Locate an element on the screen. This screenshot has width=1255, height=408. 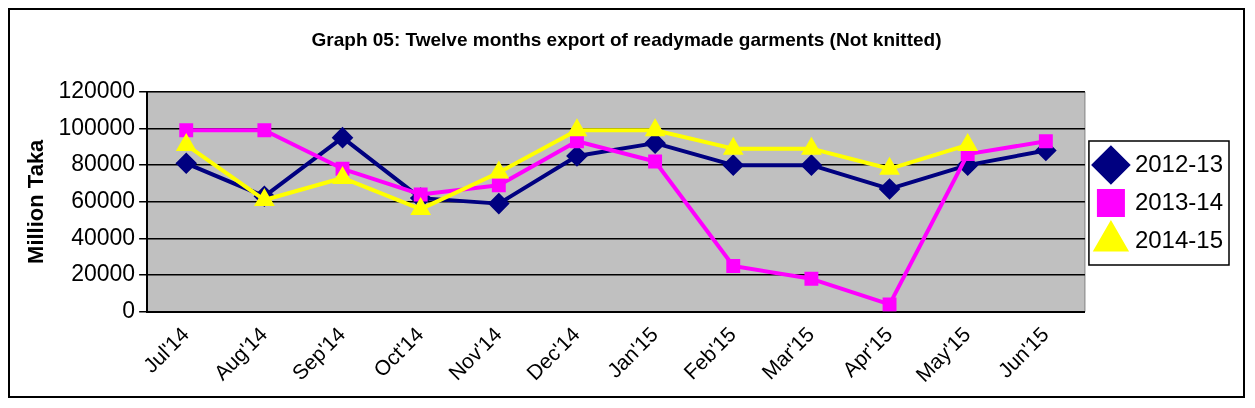
y-tick-label: 40000 is located at coordinates (103, 236).